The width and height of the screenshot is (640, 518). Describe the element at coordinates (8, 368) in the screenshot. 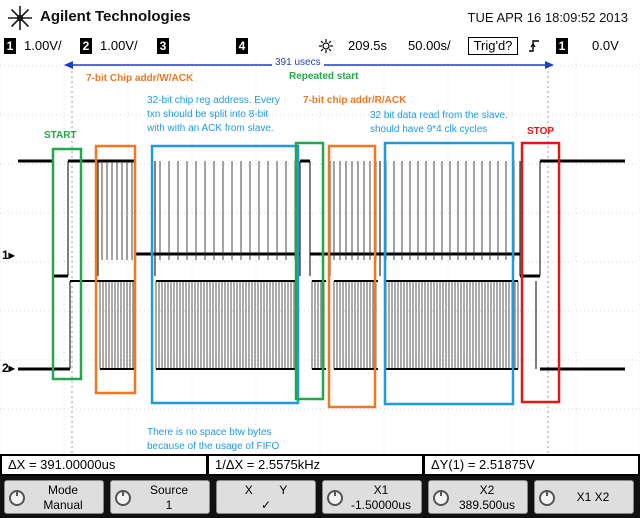

I see `channel-2-ground-marker: 2▸` at that location.